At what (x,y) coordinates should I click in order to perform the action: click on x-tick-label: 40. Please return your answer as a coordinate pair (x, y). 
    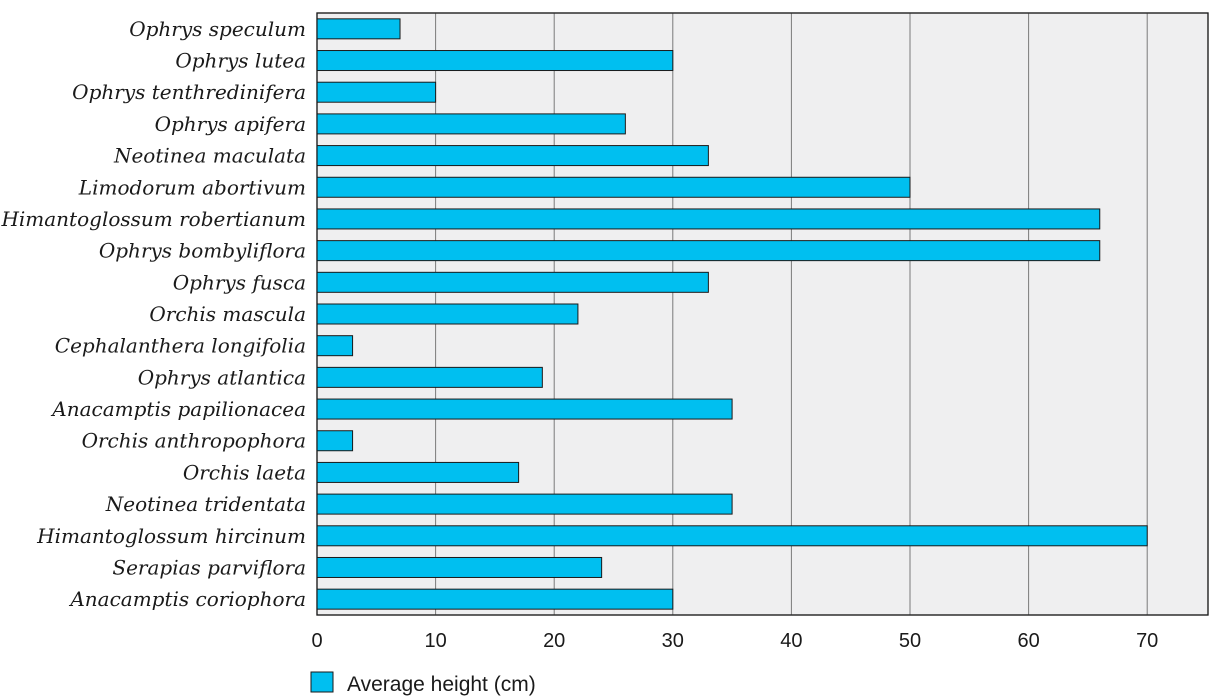
    Looking at the image, I should click on (791, 641).